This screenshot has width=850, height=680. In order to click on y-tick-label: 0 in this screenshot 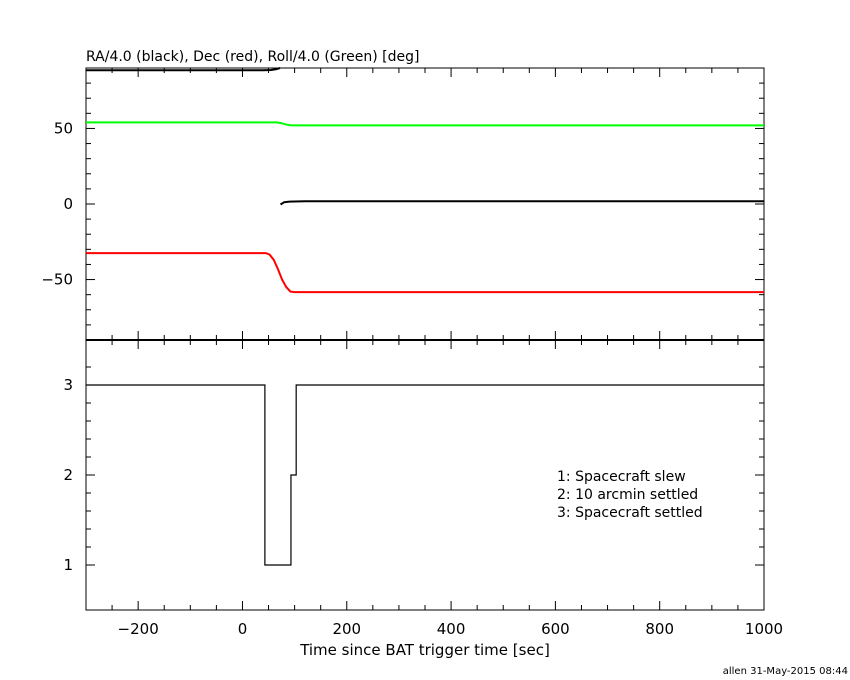, I will do `click(68, 204)`.